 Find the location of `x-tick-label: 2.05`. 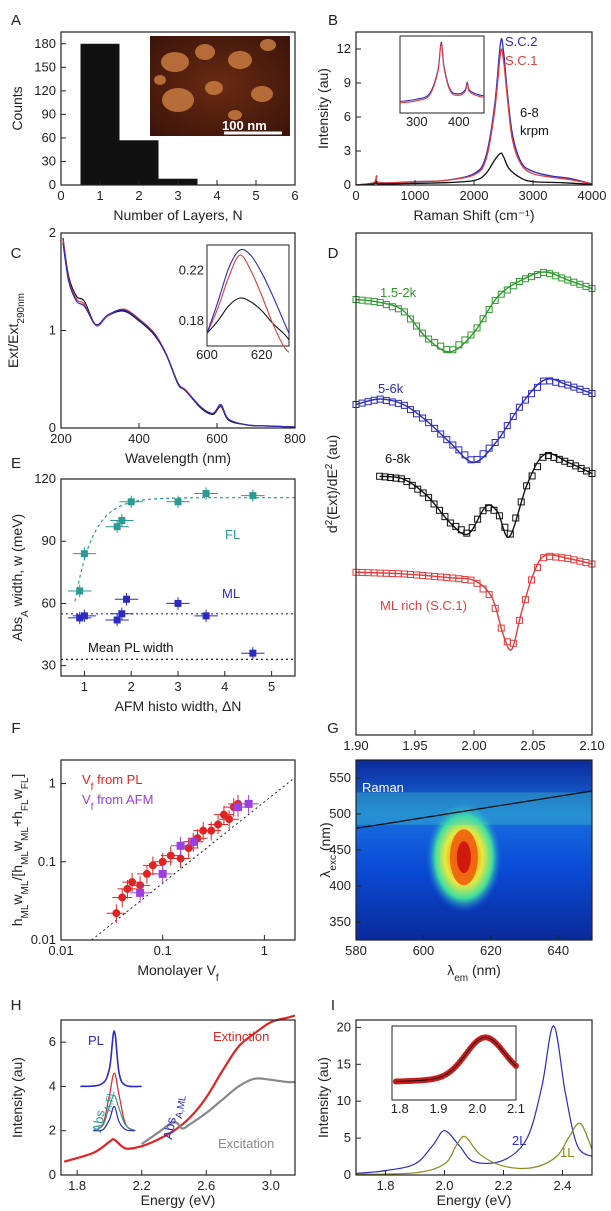

x-tick-label: 2.05 is located at coordinates (532, 745).